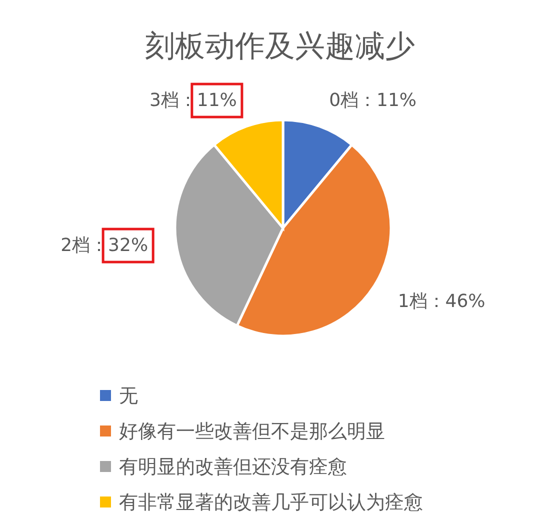 This screenshot has width=545, height=523. What do you see at coordinates (128, 396) in the screenshot?
I see `legend-label: 无` at bounding box center [128, 396].